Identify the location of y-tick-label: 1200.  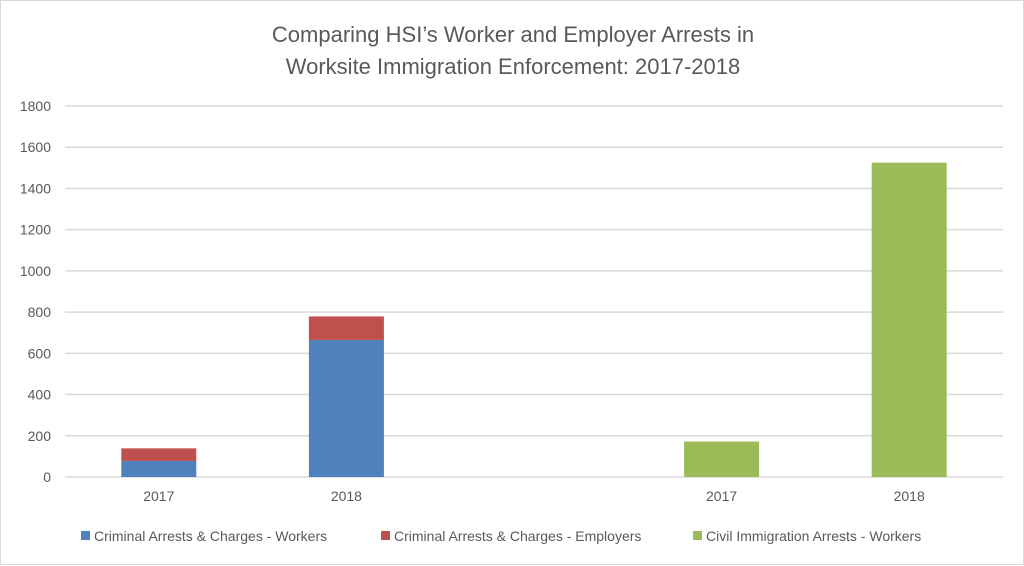
(35, 230).